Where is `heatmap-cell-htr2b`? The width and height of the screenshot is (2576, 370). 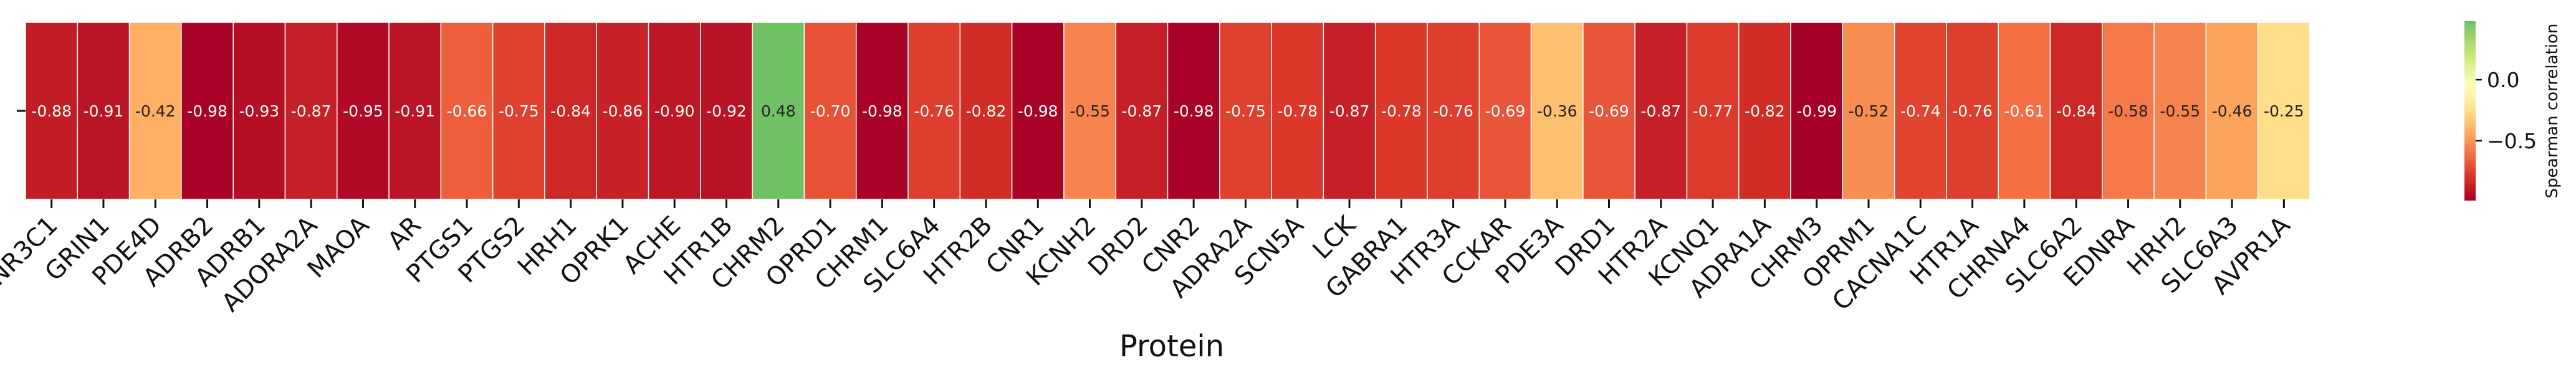 heatmap-cell-htr2b is located at coordinates (986, 111).